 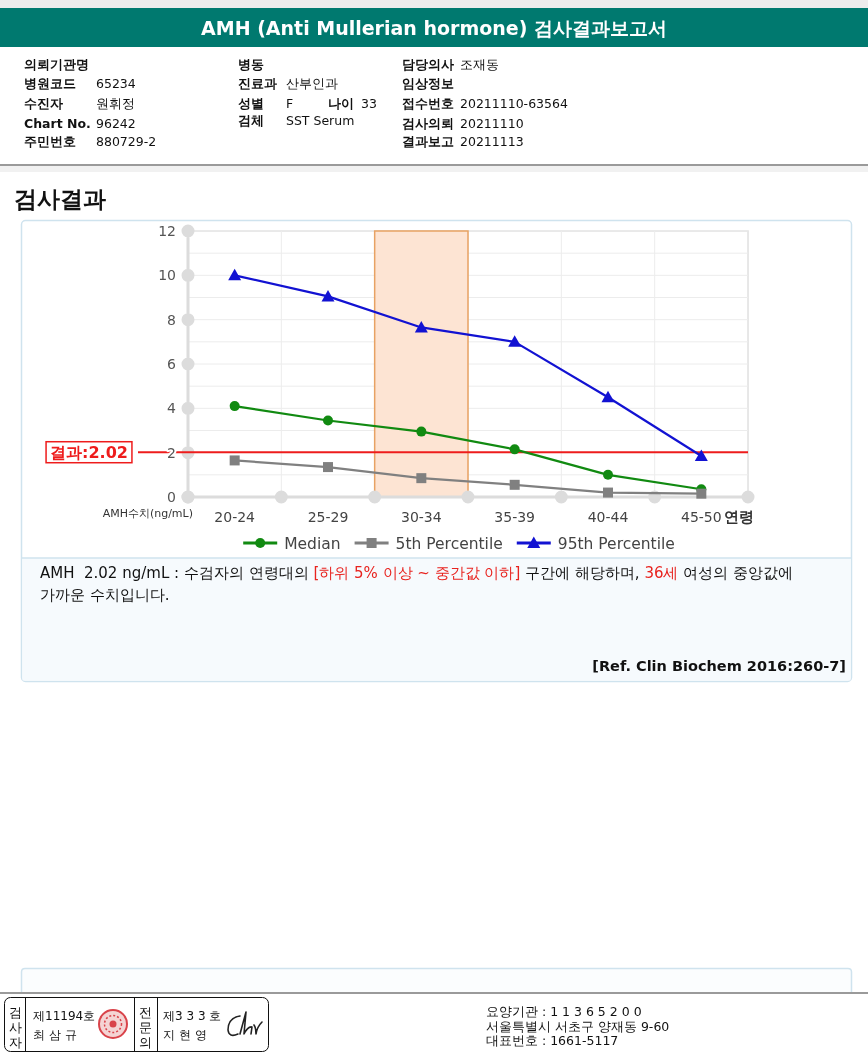 What do you see at coordinates (50, 141) in the screenshot?
I see `text: 주민번호` at bounding box center [50, 141].